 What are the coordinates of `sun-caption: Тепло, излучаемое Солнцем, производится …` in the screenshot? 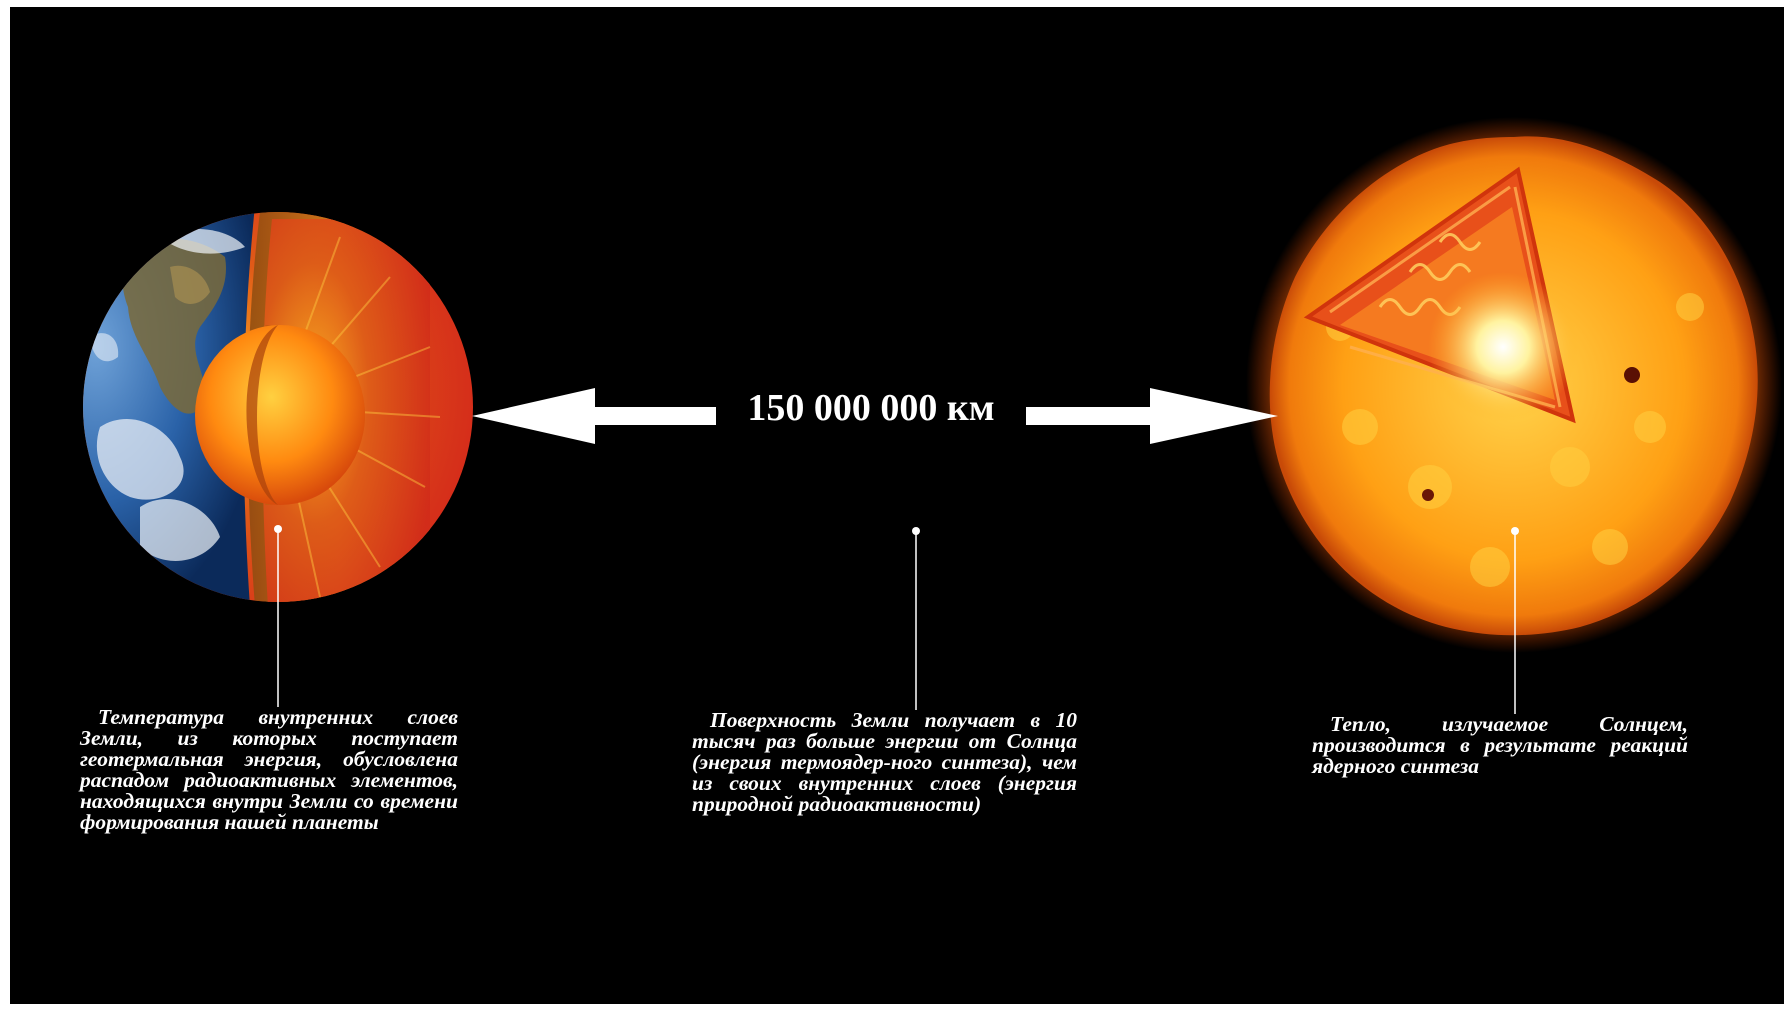 It's located at (1500, 745).